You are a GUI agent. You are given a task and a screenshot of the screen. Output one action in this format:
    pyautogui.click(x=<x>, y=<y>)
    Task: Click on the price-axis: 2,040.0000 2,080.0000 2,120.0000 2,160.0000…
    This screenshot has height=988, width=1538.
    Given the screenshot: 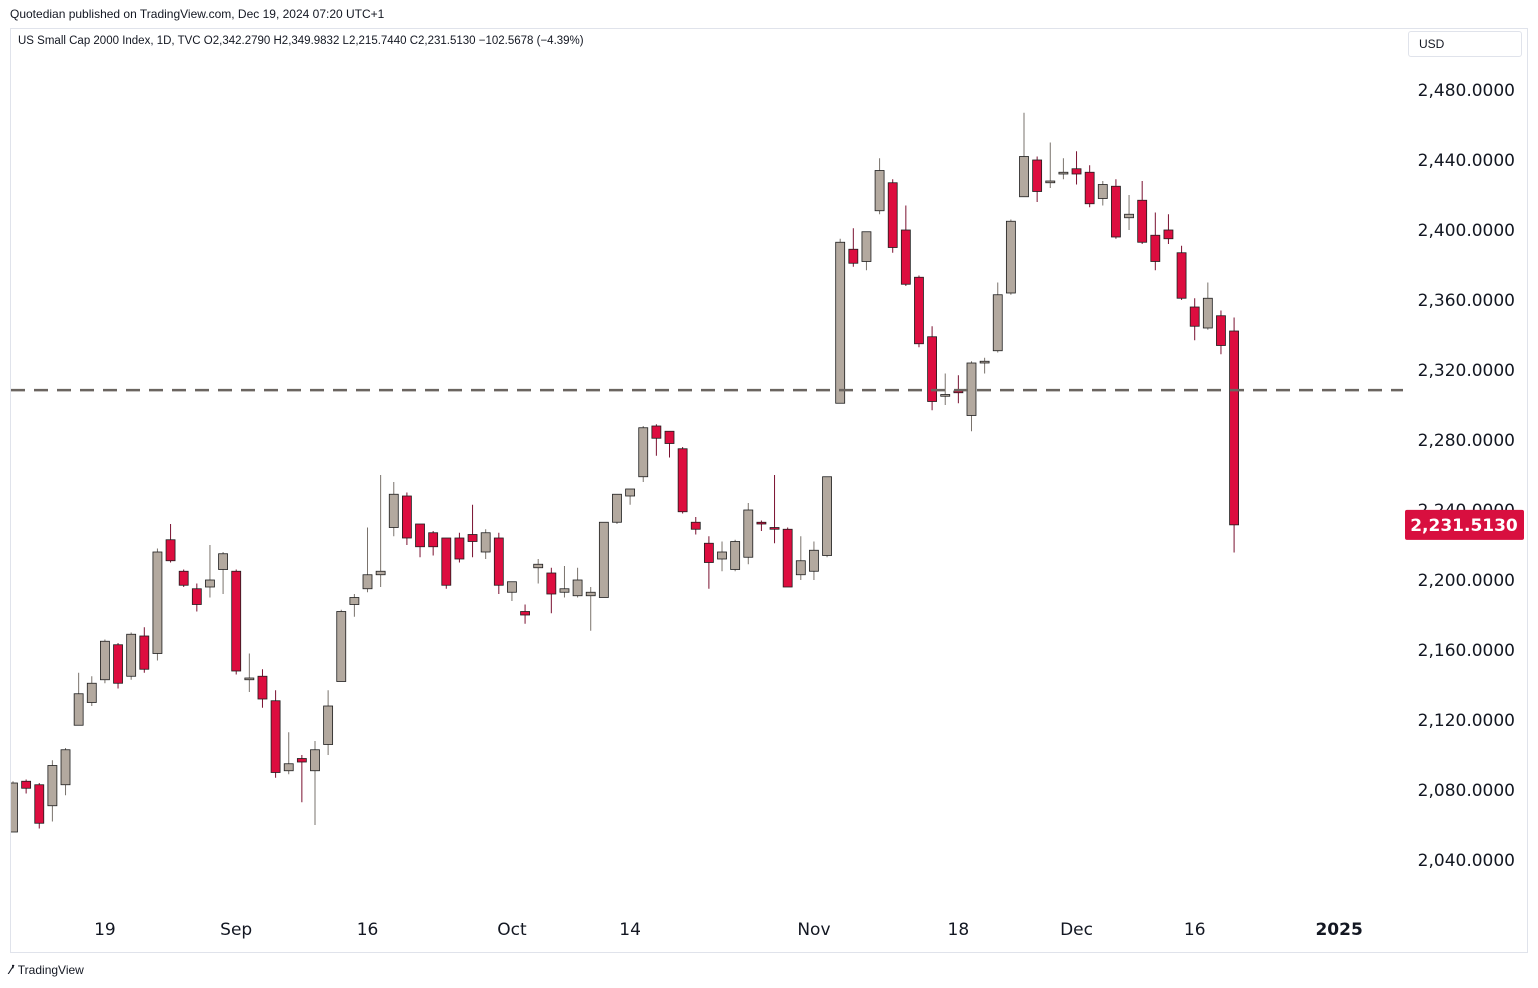 What is the action you would take?
    pyautogui.click(x=1466, y=476)
    